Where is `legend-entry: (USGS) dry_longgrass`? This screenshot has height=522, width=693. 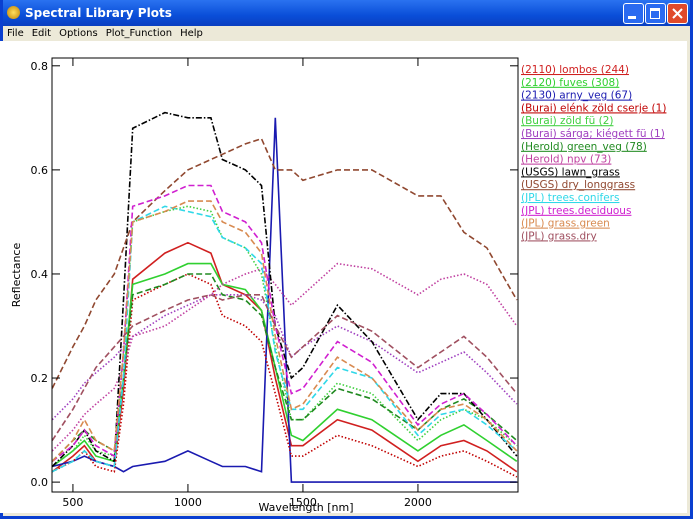 legend-entry: (USGS) dry_longgrass is located at coordinates (578, 185).